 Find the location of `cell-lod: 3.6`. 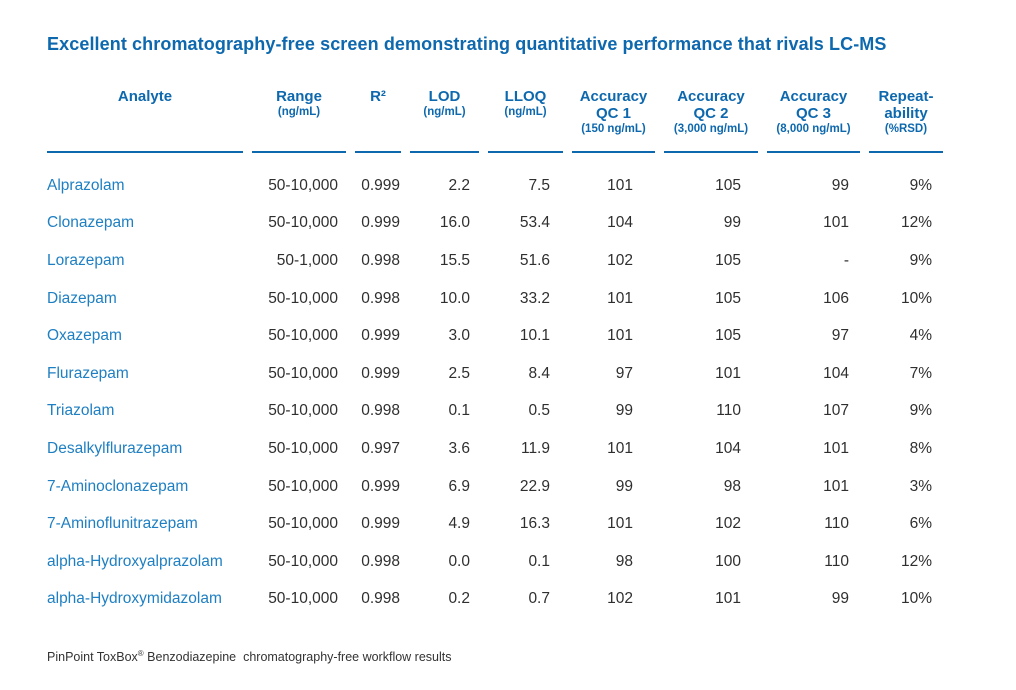

cell-lod: 3.6 is located at coordinates (459, 448).